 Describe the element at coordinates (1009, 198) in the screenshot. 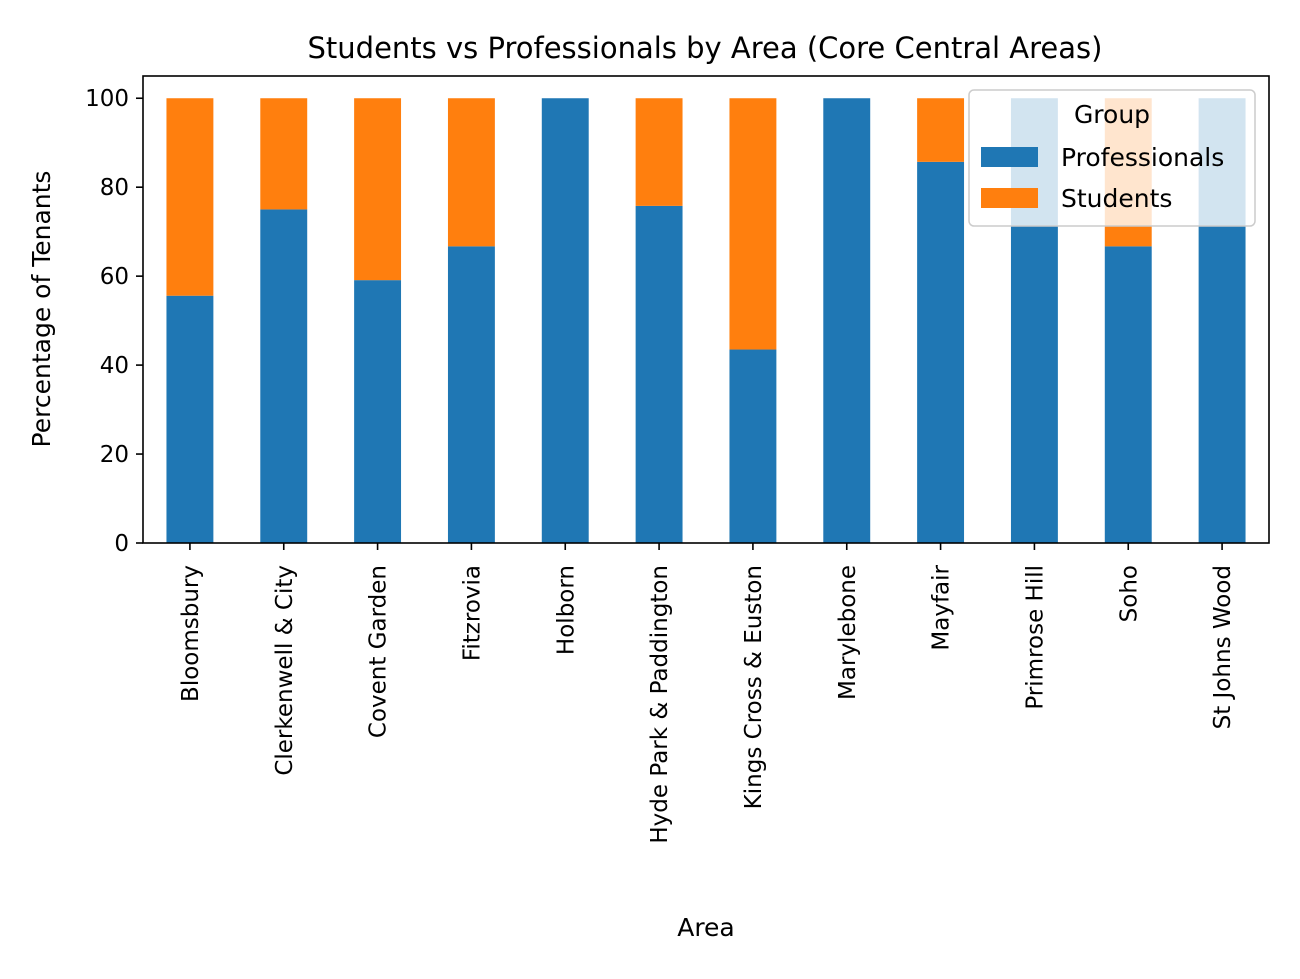

I see `legend-swatch-students` at that location.